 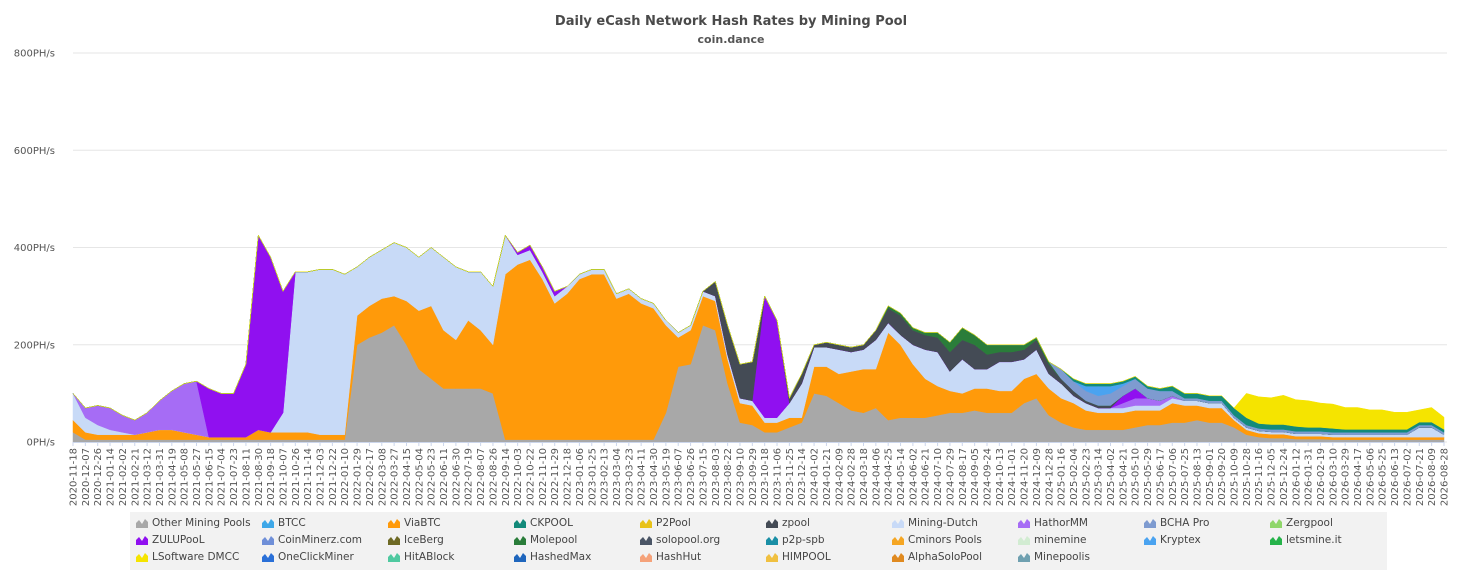 I want to click on x-tick-label: 2026-03-29, so click(x=1346, y=477).